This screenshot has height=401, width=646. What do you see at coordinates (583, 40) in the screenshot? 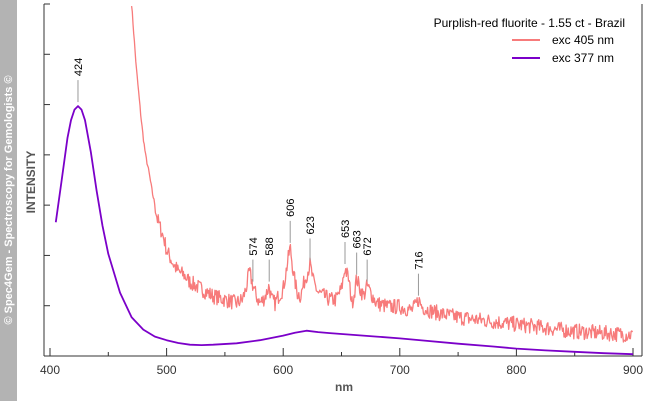
I see `legend-label: exc 405 nm` at bounding box center [583, 40].